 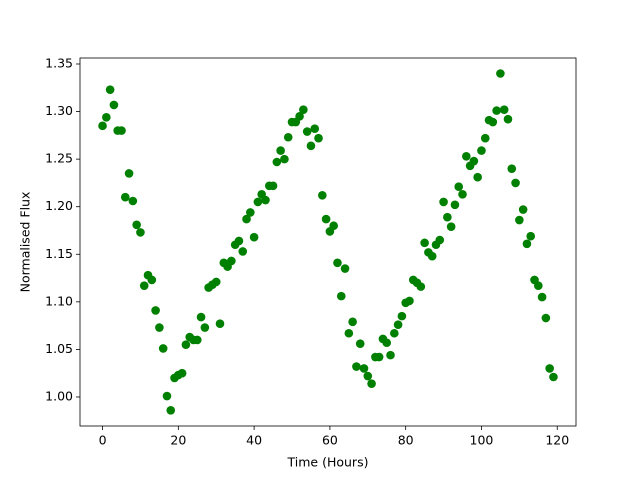 I want to click on x-tick-label: 100, so click(x=482, y=440).